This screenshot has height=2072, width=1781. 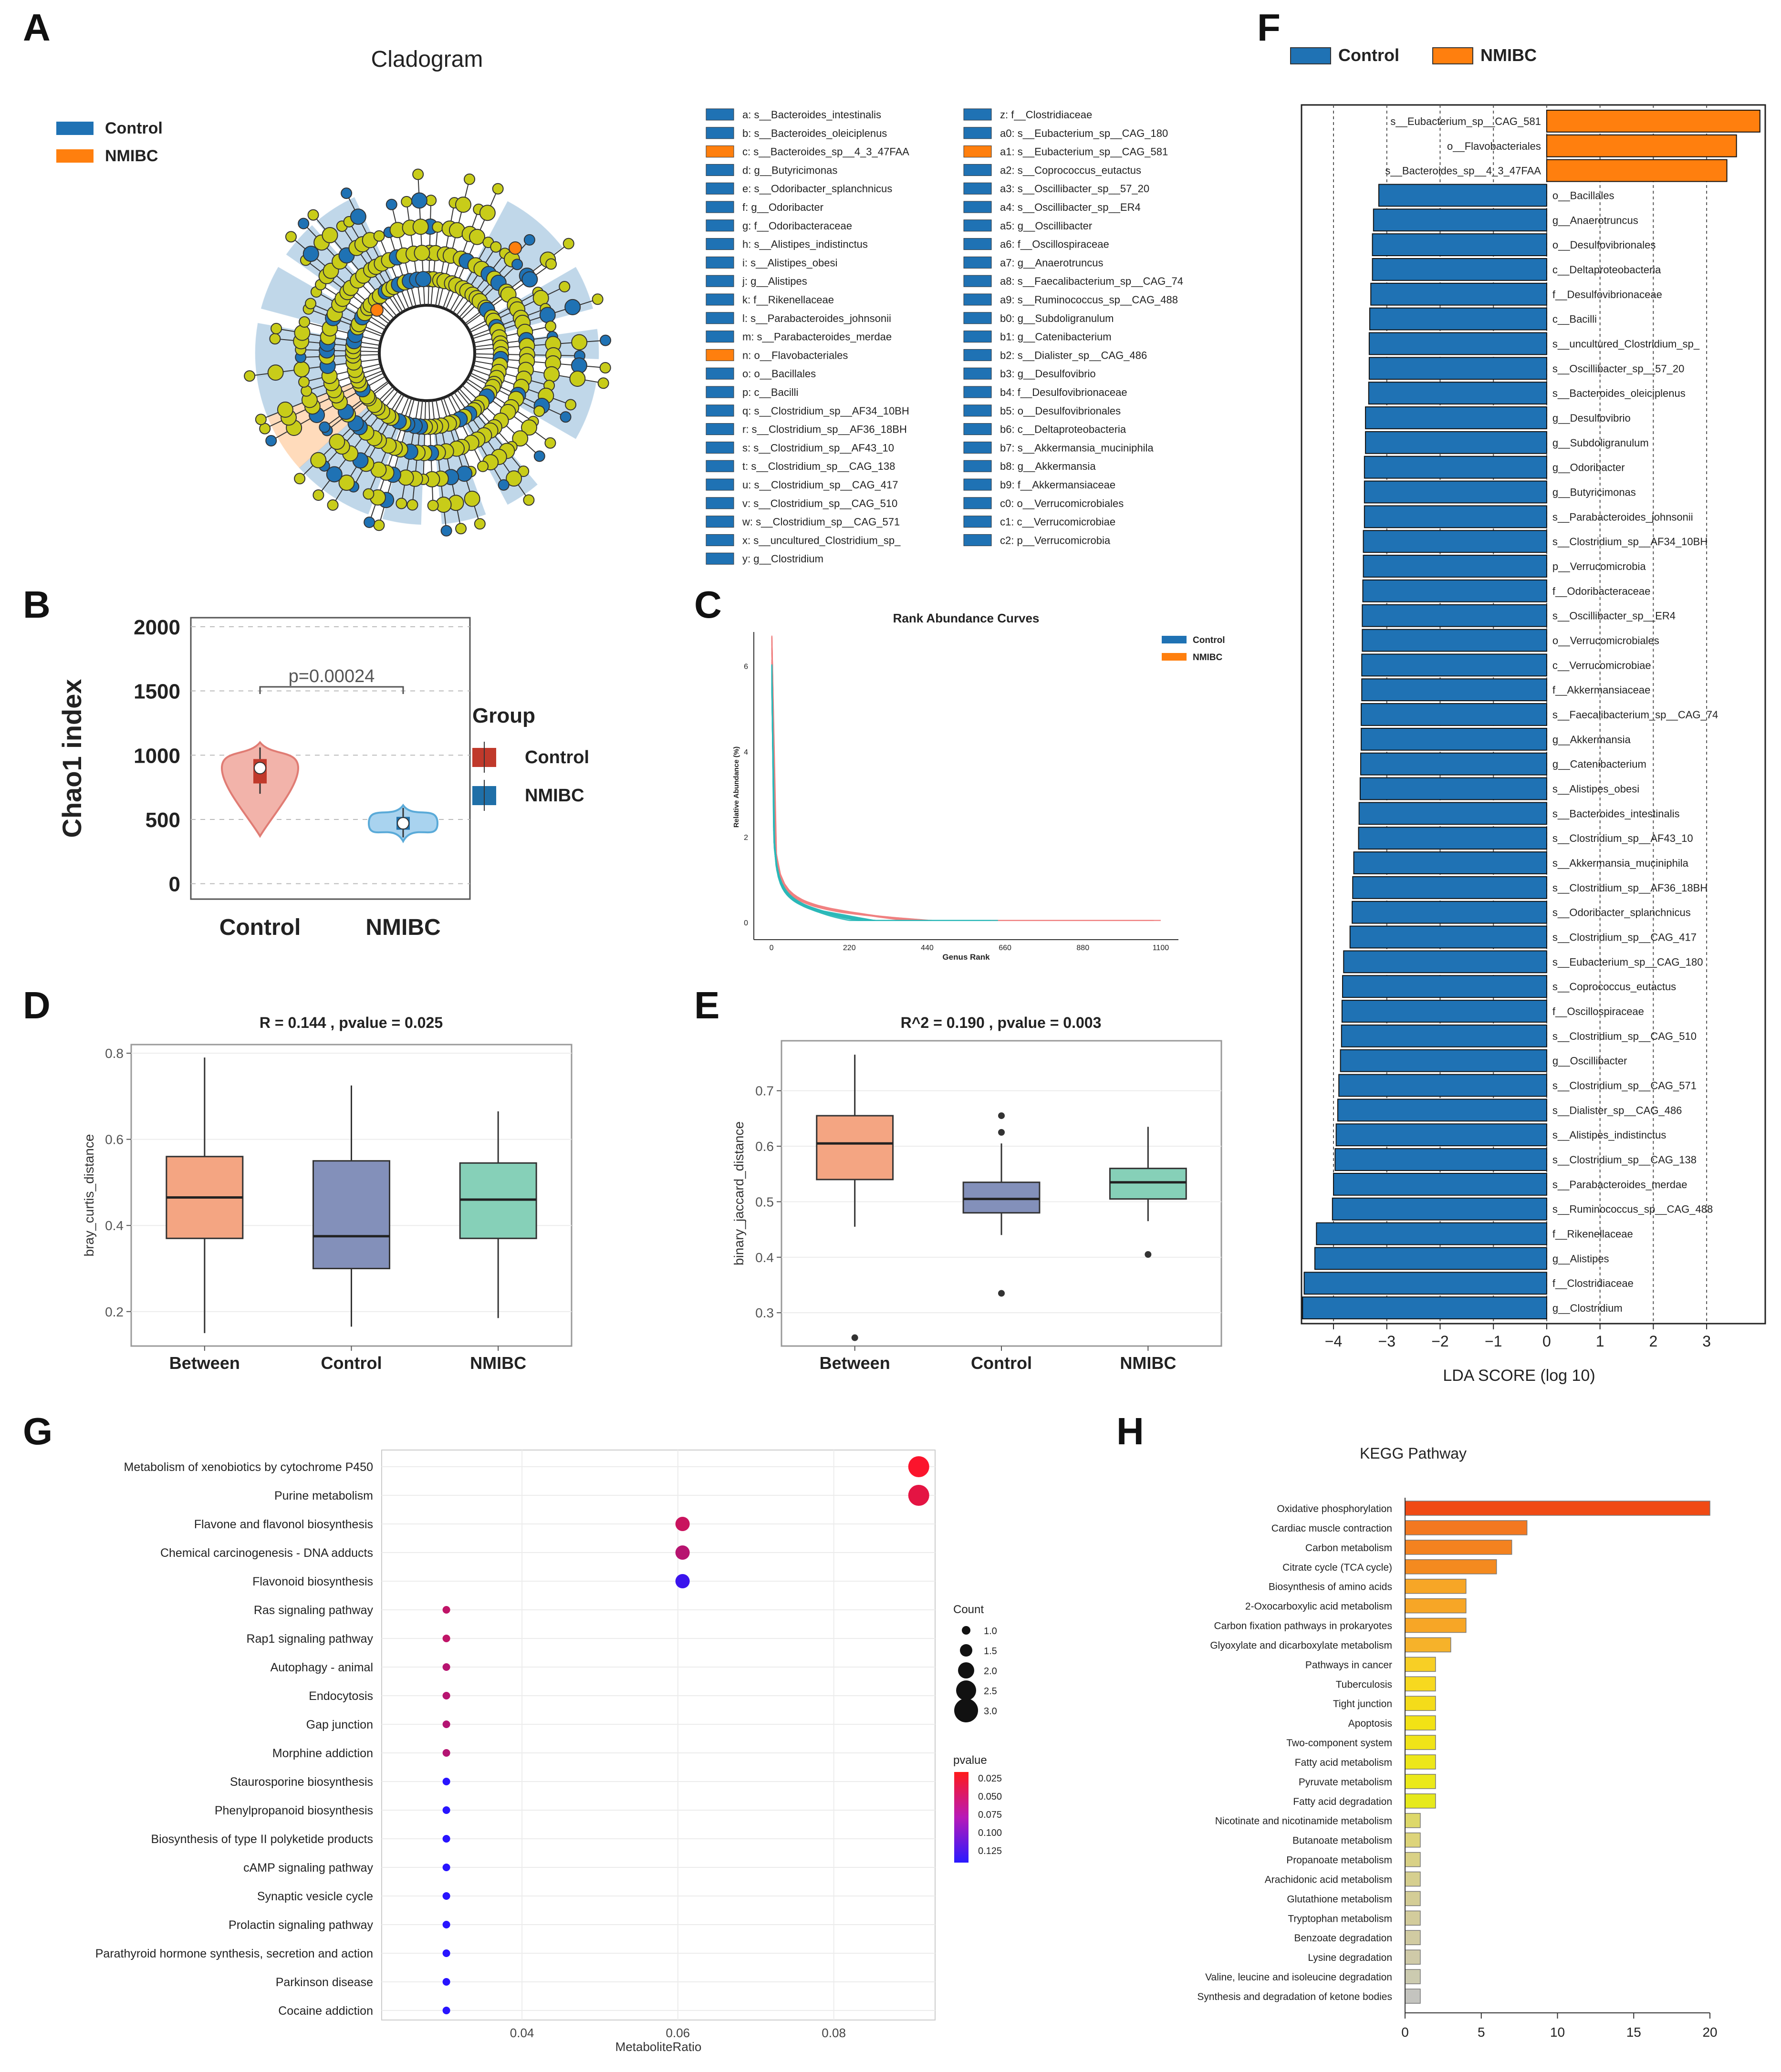 I want to click on bar-label: s__Clostridium_sp__AF34_10BH, so click(x=1630, y=542).